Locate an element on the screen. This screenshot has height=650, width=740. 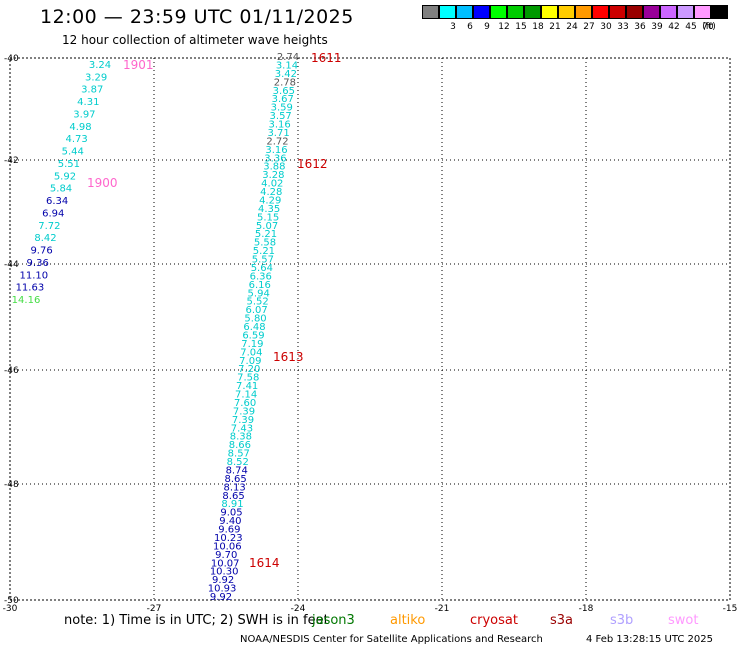
swh-value: 11.63 is located at coordinates (30, 288).